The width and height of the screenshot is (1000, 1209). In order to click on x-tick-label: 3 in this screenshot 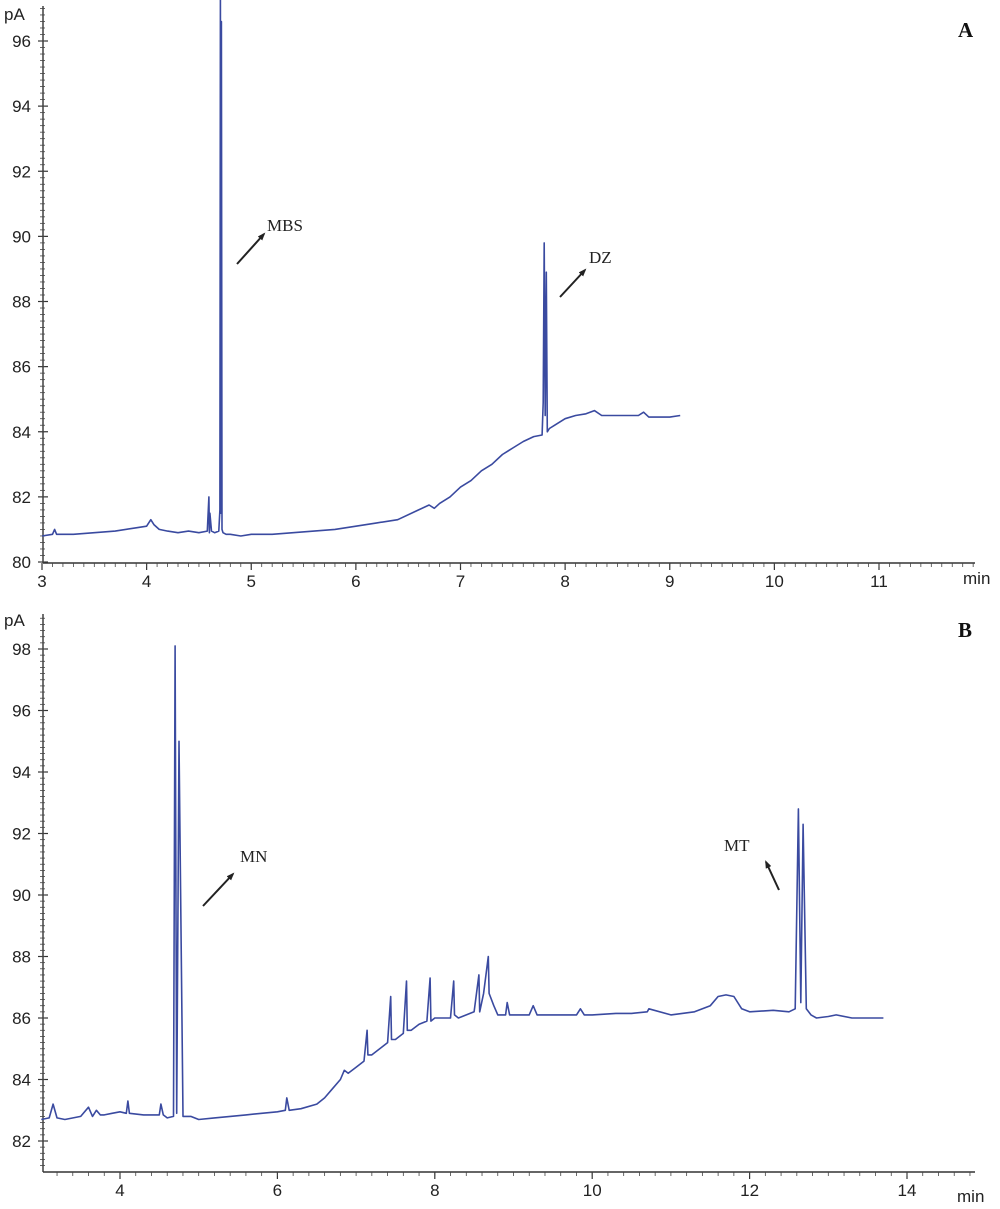, I will do `click(41, 581)`.